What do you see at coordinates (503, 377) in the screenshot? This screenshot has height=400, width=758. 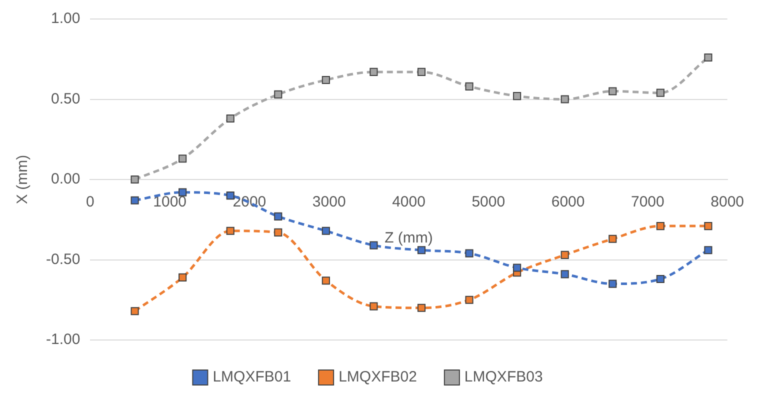 I see `legend-label: LMQXFB03` at bounding box center [503, 377].